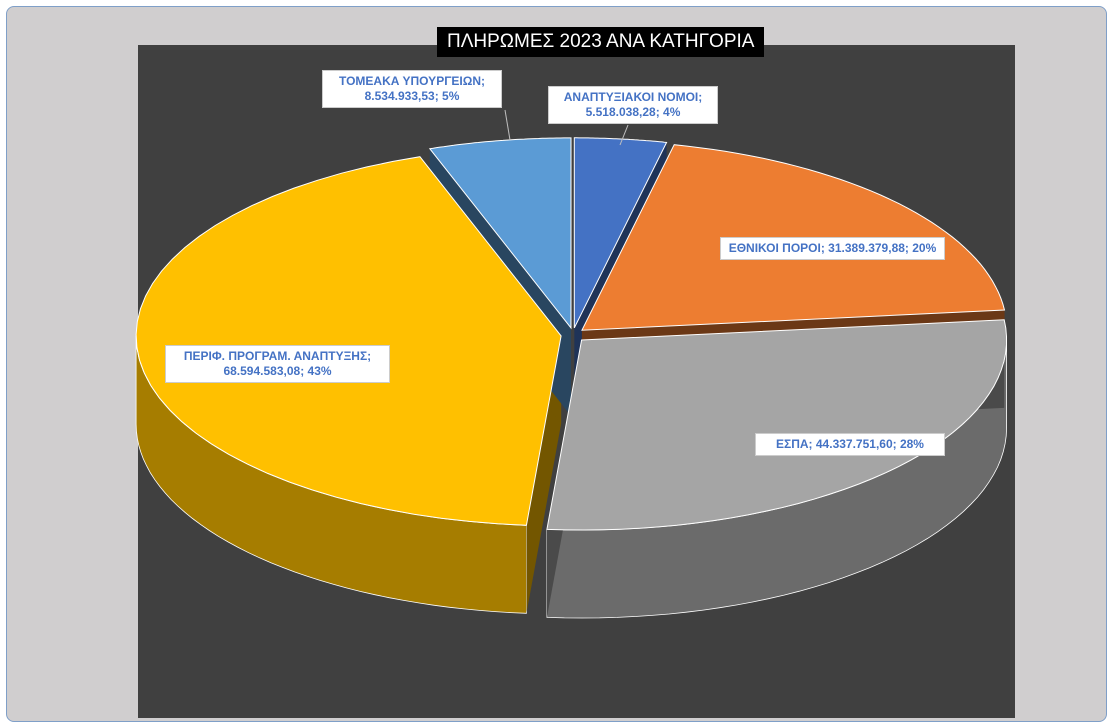 The height and width of the screenshot is (728, 1113). Describe the element at coordinates (633, 105) in the screenshot. I see `data-label: ΑΝΑΠΤΥΞΙΑΚΟΙ ΝΟΜΟΙ; 5.518.038,28; 4%` at that location.